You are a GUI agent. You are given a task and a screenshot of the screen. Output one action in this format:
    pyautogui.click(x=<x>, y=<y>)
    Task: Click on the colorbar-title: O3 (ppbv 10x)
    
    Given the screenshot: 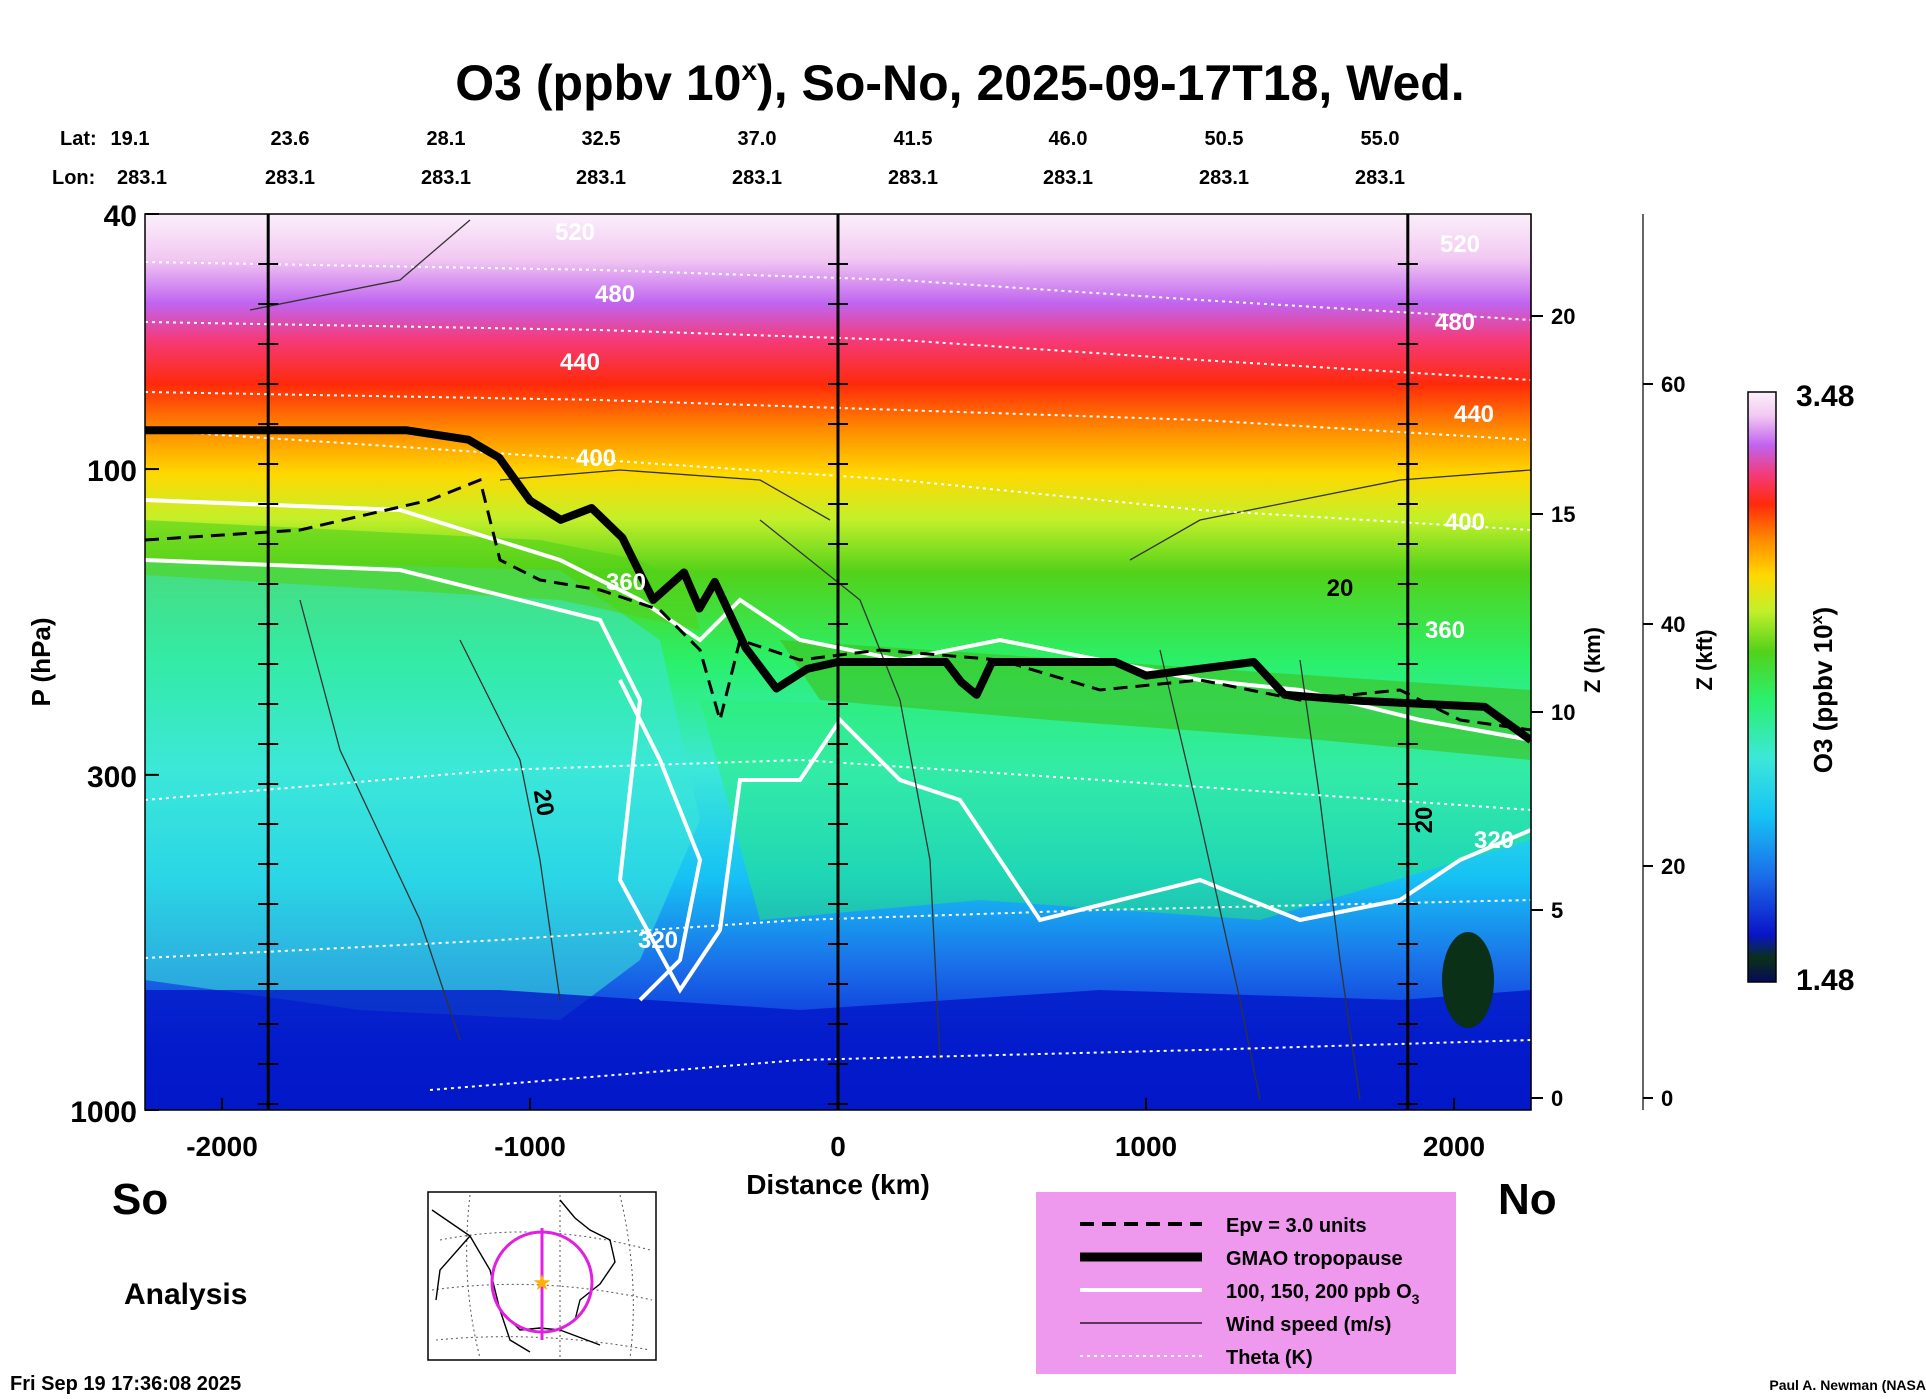 What is the action you would take?
    pyautogui.click(x=1823, y=690)
    